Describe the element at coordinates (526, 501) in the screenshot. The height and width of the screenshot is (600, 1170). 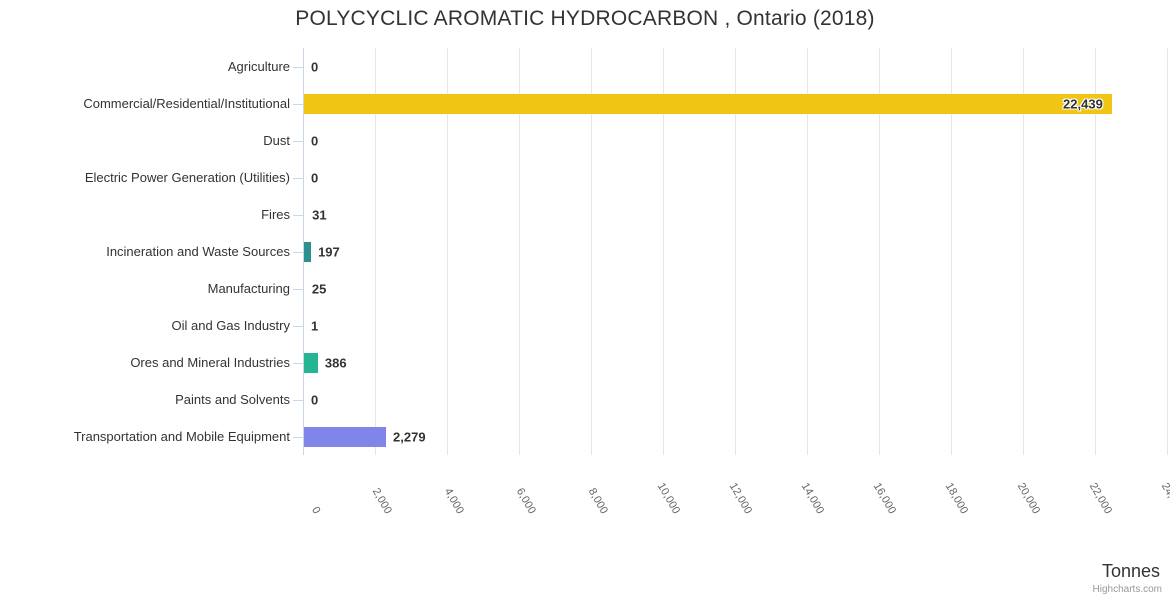
I see `x-tick-label: 6,000` at that location.